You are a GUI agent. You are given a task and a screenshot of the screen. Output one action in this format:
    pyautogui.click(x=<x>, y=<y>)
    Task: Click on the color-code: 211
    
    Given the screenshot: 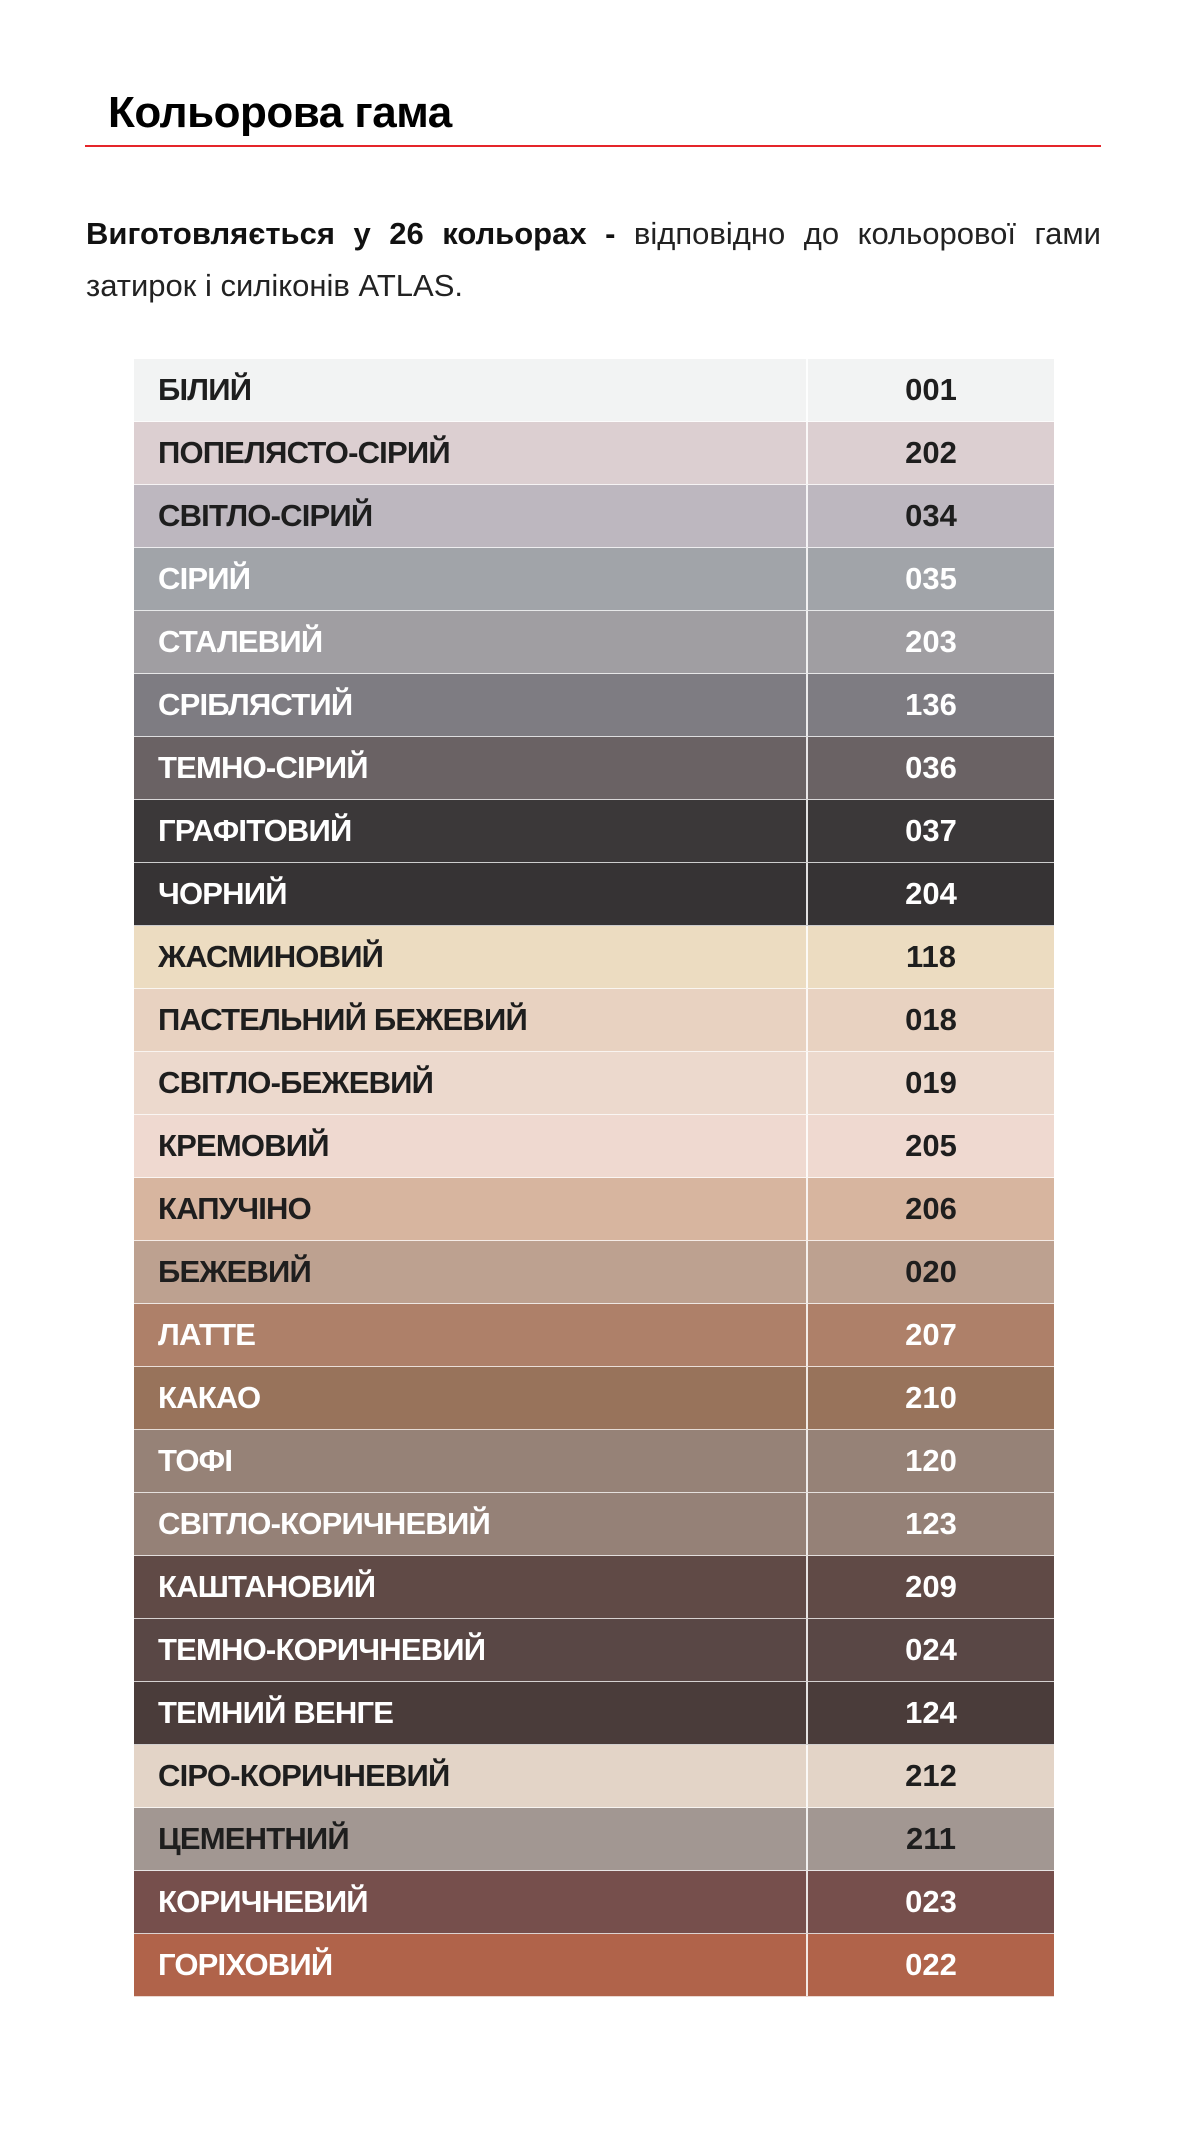 What is the action you would take?
    pyautogui.click(x=930, y=1838)
    